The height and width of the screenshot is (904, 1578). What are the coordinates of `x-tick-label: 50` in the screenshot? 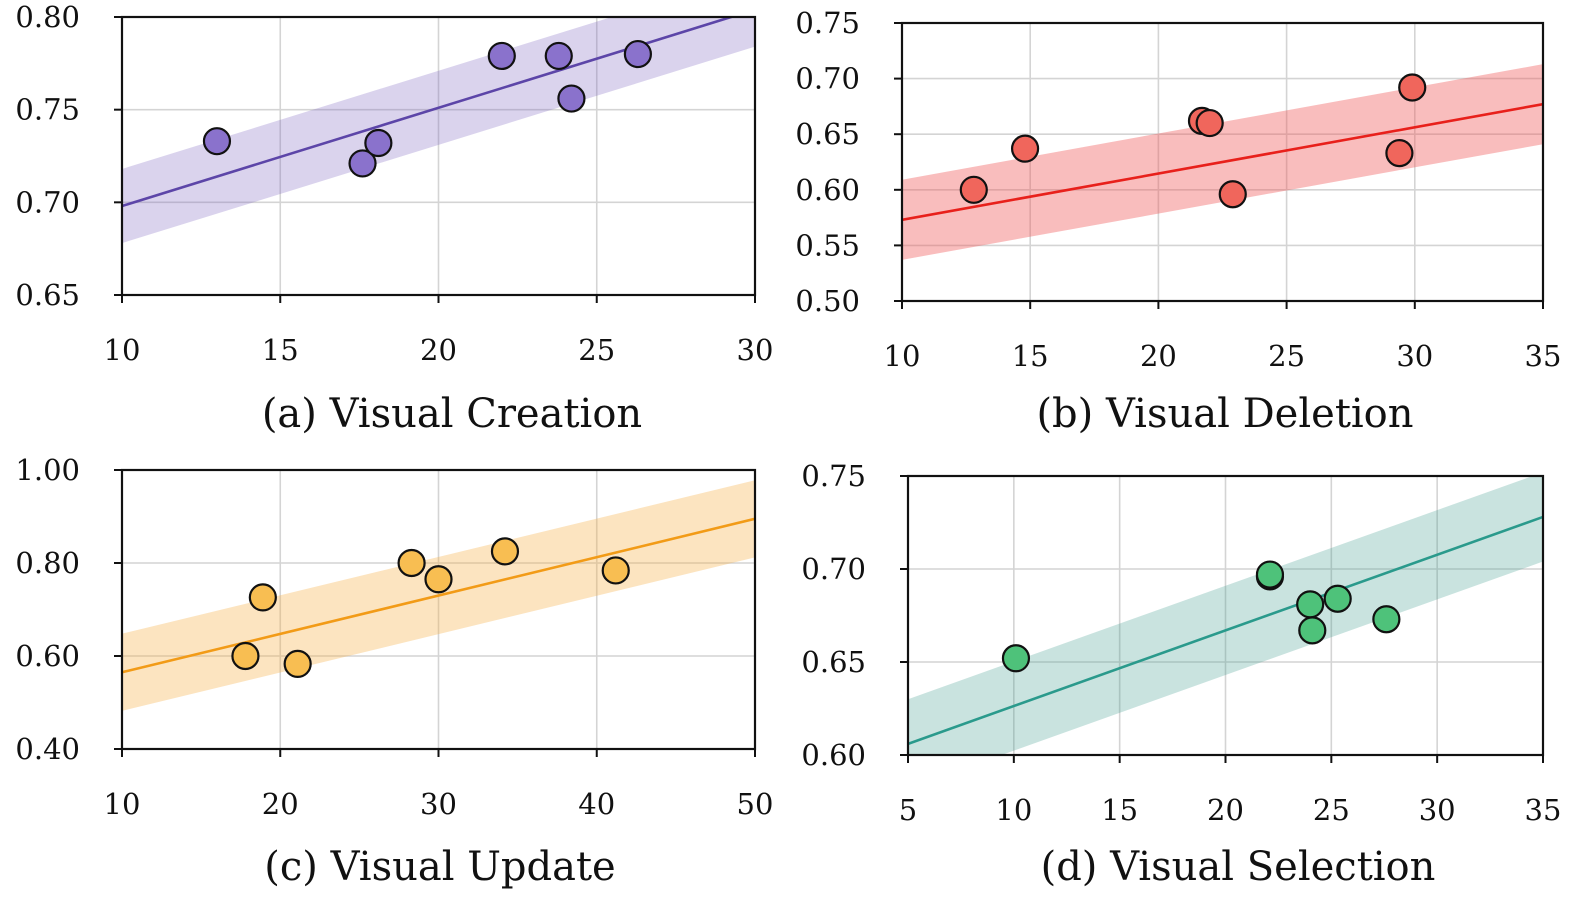 It's located at (755, 804).